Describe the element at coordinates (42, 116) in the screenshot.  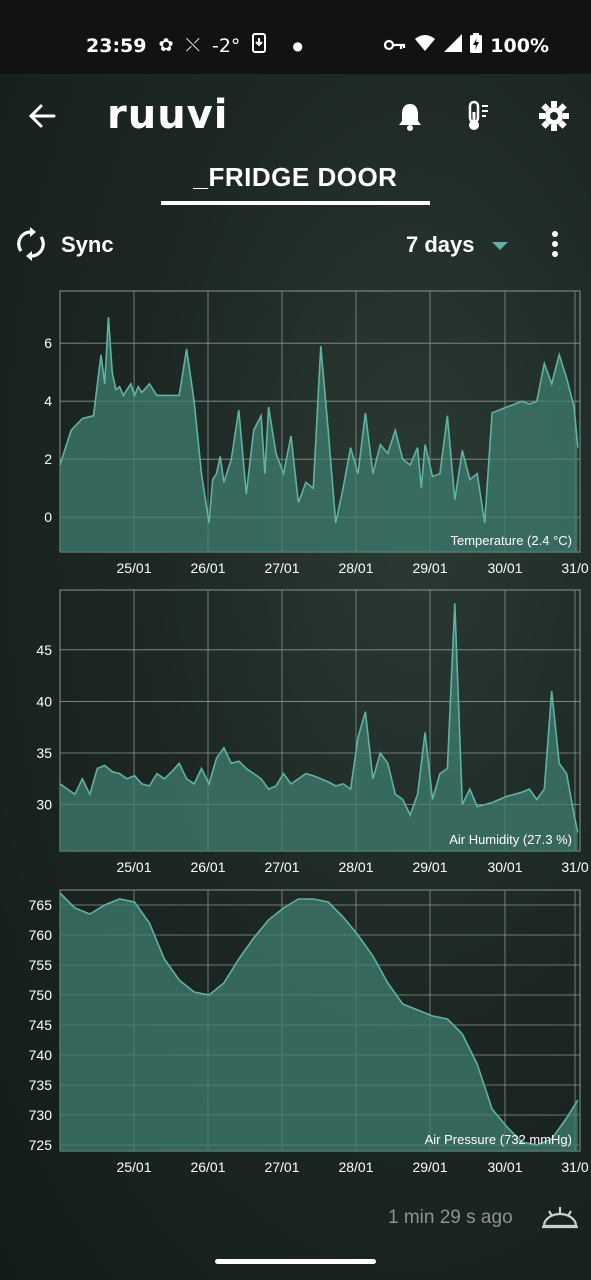
I see `back-arrow-icon` at that location.